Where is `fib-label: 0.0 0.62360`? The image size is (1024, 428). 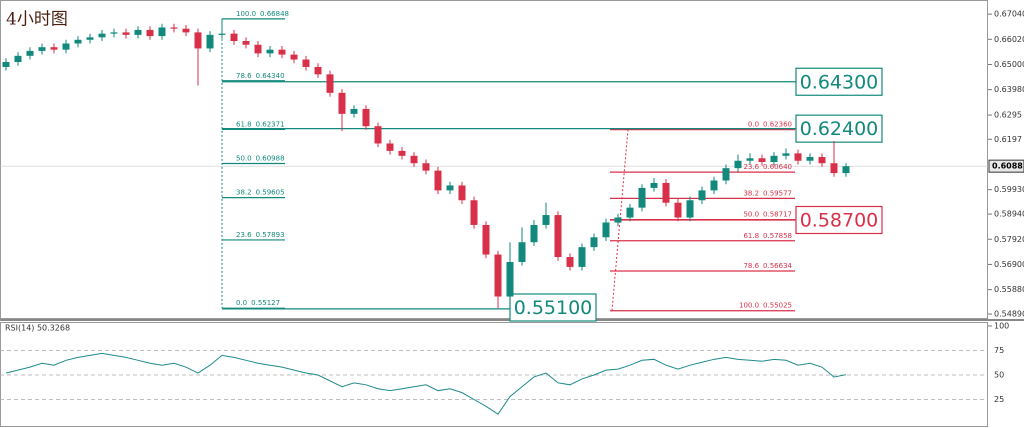
fib-label: 0.0 0.62360 is located at coordinates (770, 125).